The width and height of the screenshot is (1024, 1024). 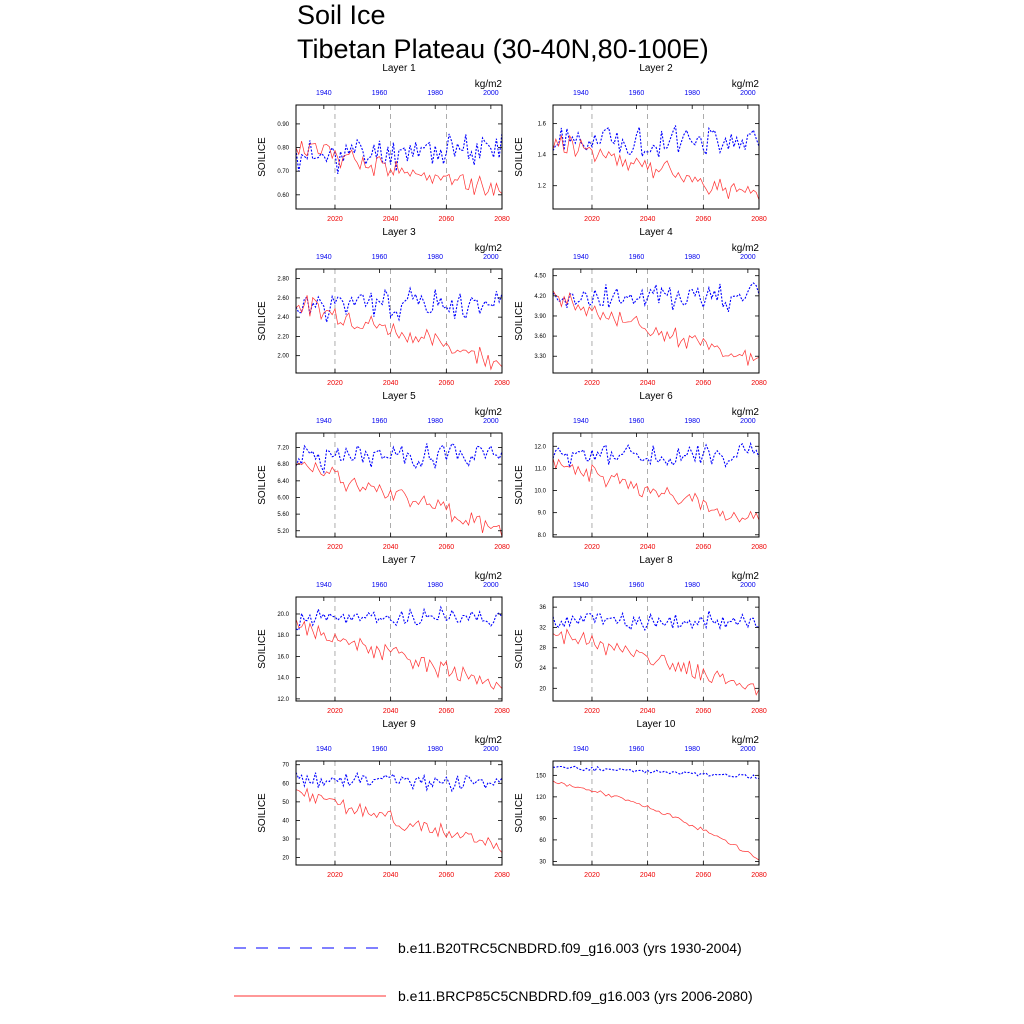 I want to click on panel4-ytick-label-3: 4.20, so click(x=540, y=297).